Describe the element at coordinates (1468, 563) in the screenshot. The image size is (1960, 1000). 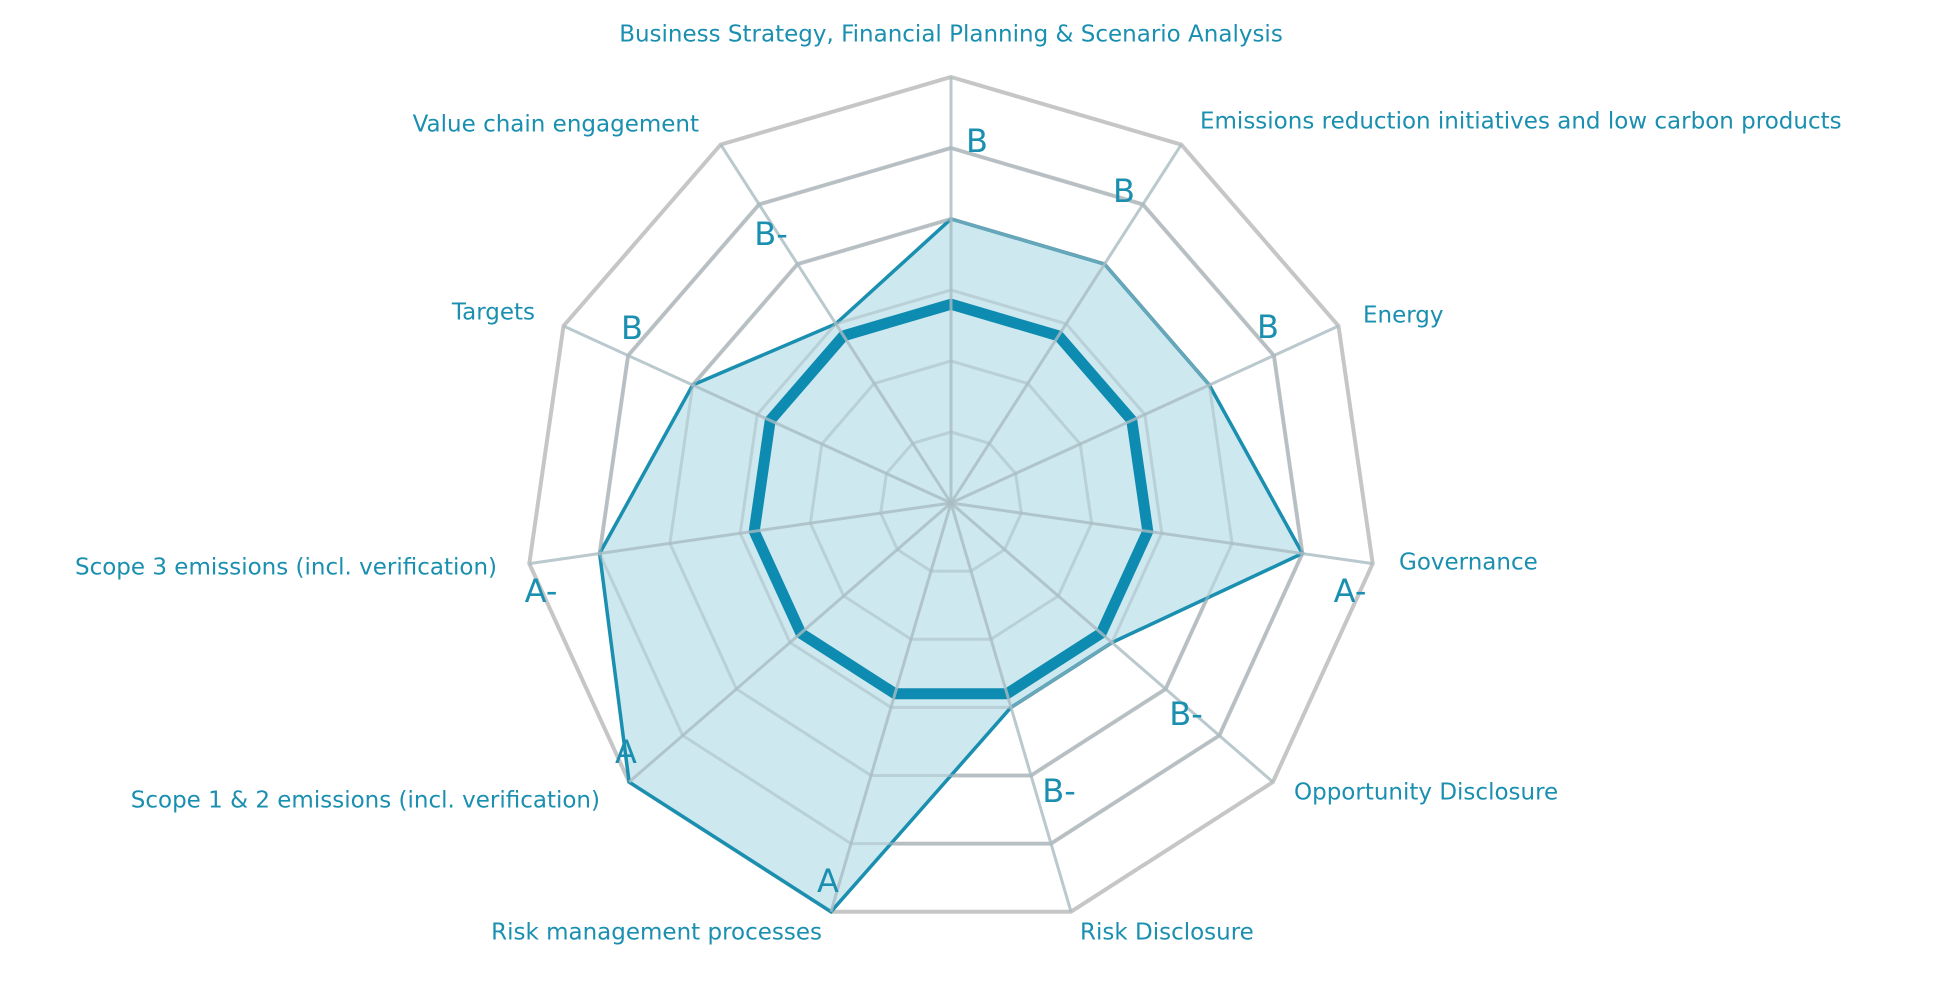
I see `axis-label-3: Governance` at that location.